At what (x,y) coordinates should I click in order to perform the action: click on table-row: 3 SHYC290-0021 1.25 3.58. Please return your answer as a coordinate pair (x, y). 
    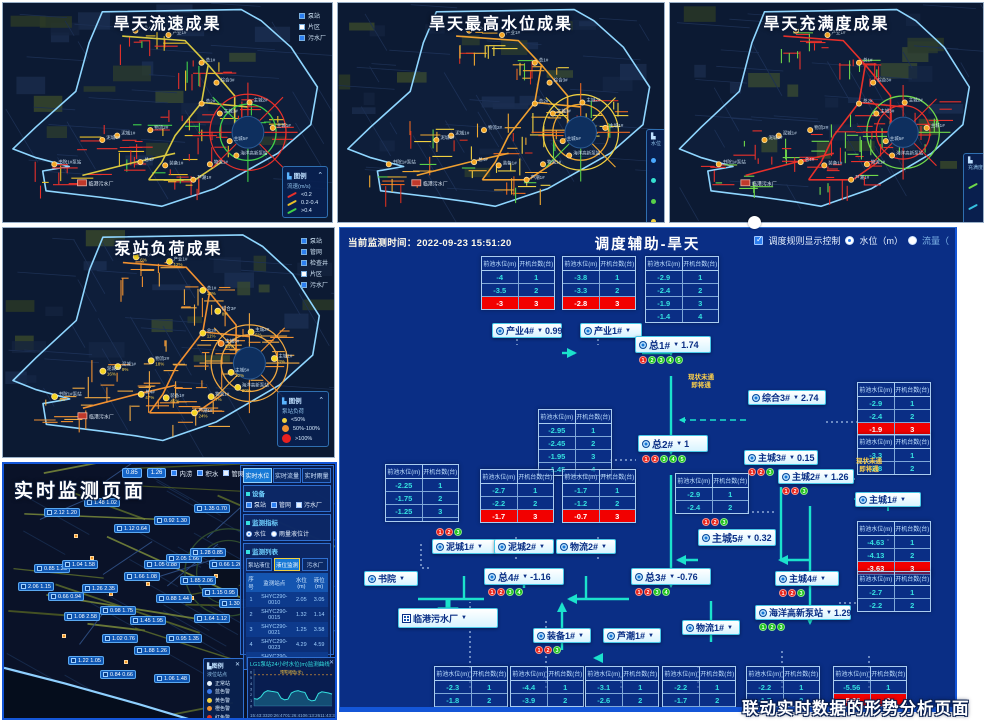
    Looking at the image, I should click on (287, 629).